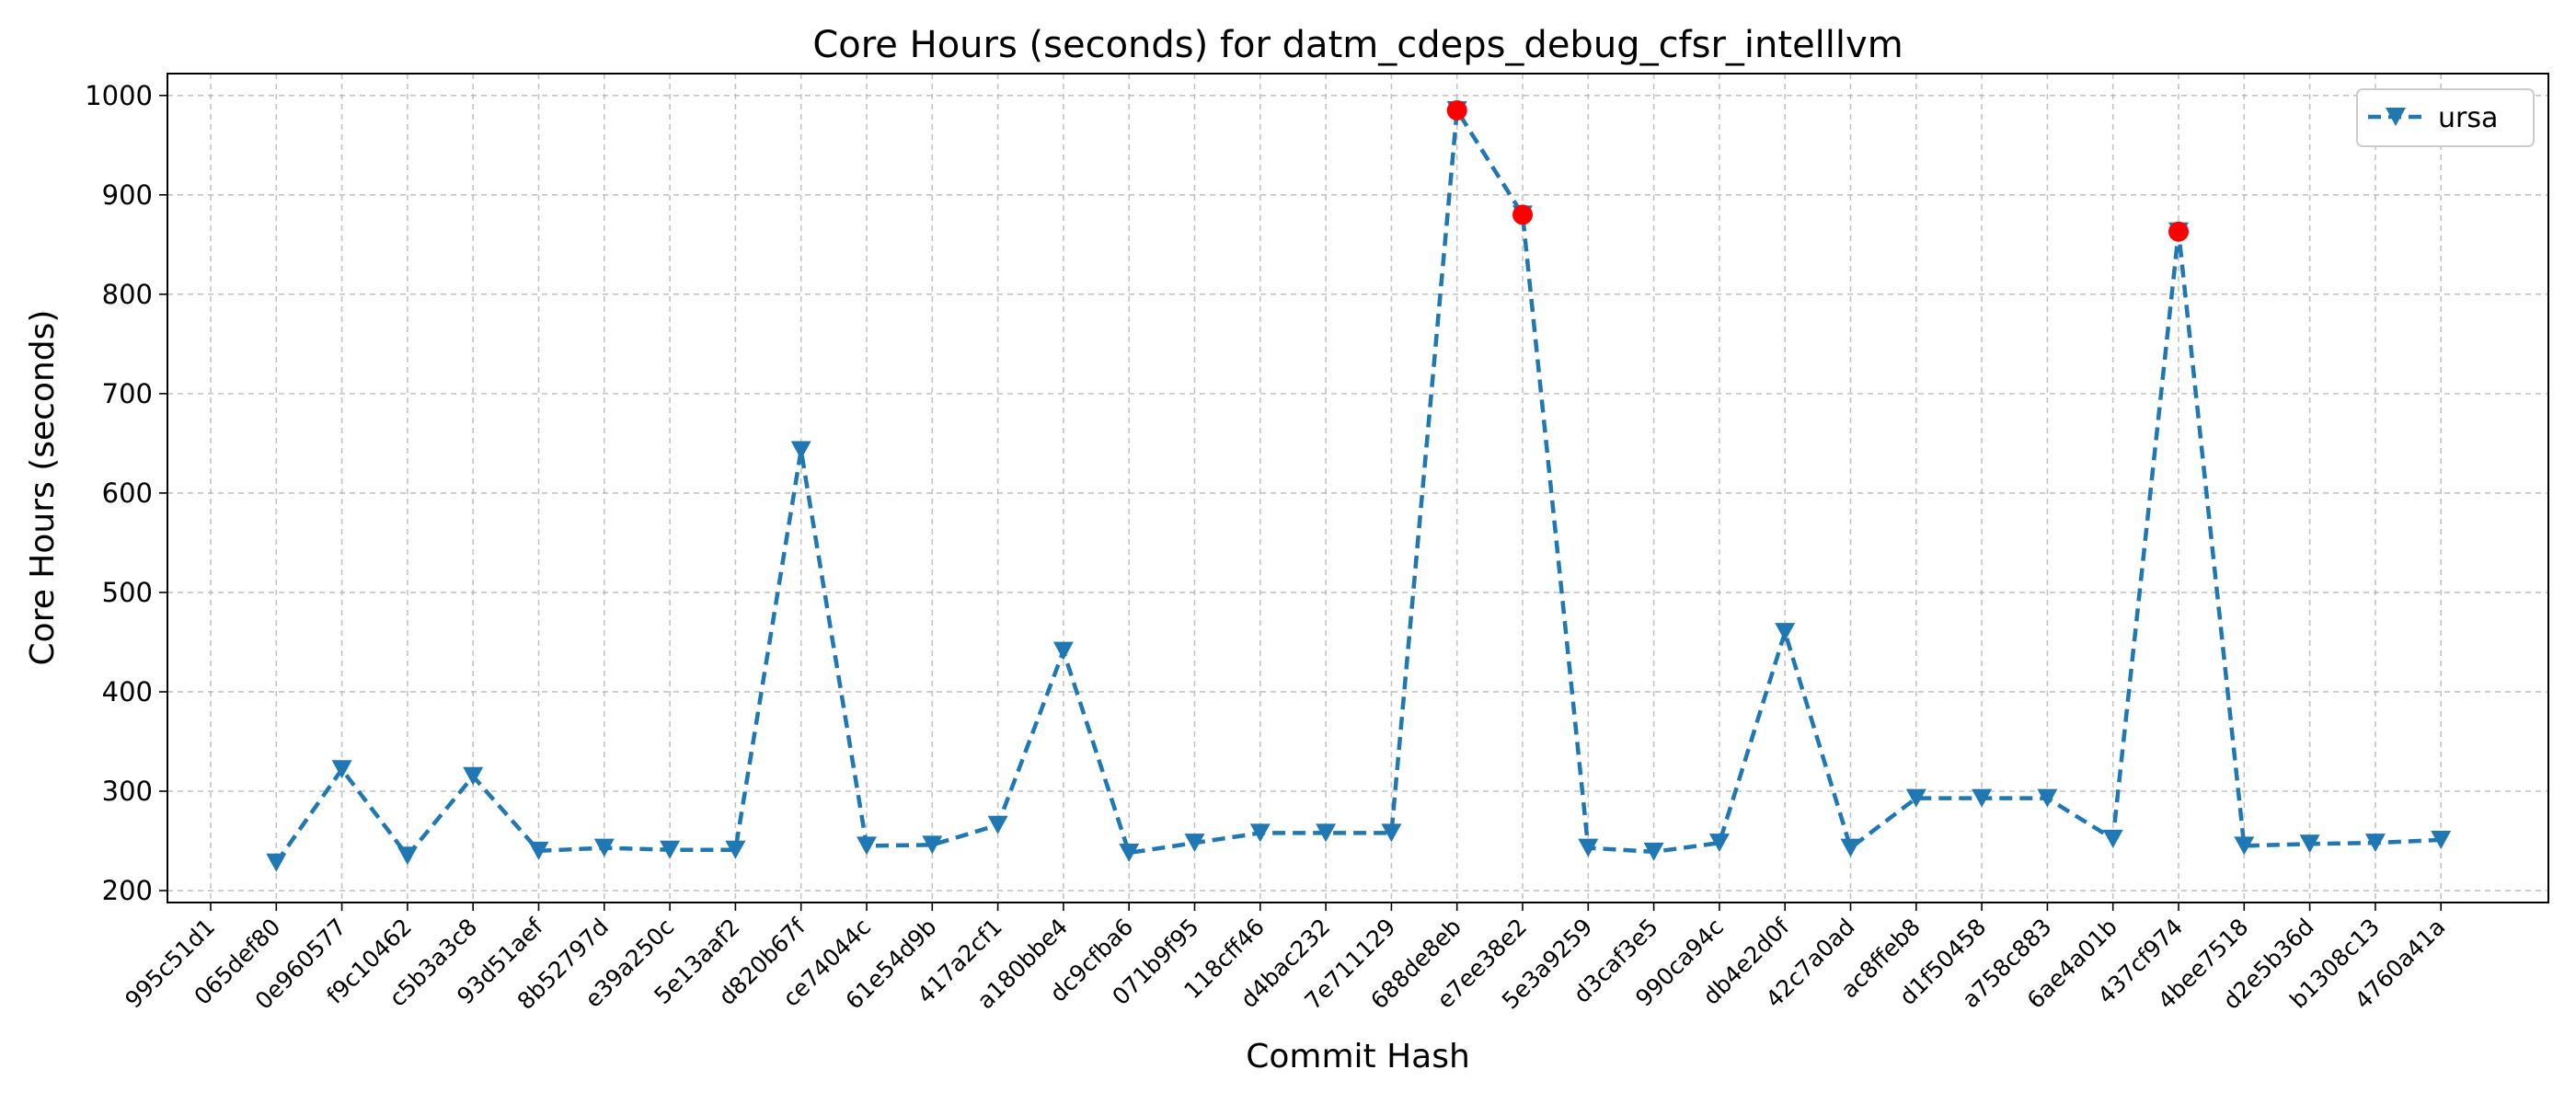 The image size is (2576, 1104). Describe the element at coordinates (1358, 1056) in the screenshot. I see `x-axis-label: Commit Hash` at that location.